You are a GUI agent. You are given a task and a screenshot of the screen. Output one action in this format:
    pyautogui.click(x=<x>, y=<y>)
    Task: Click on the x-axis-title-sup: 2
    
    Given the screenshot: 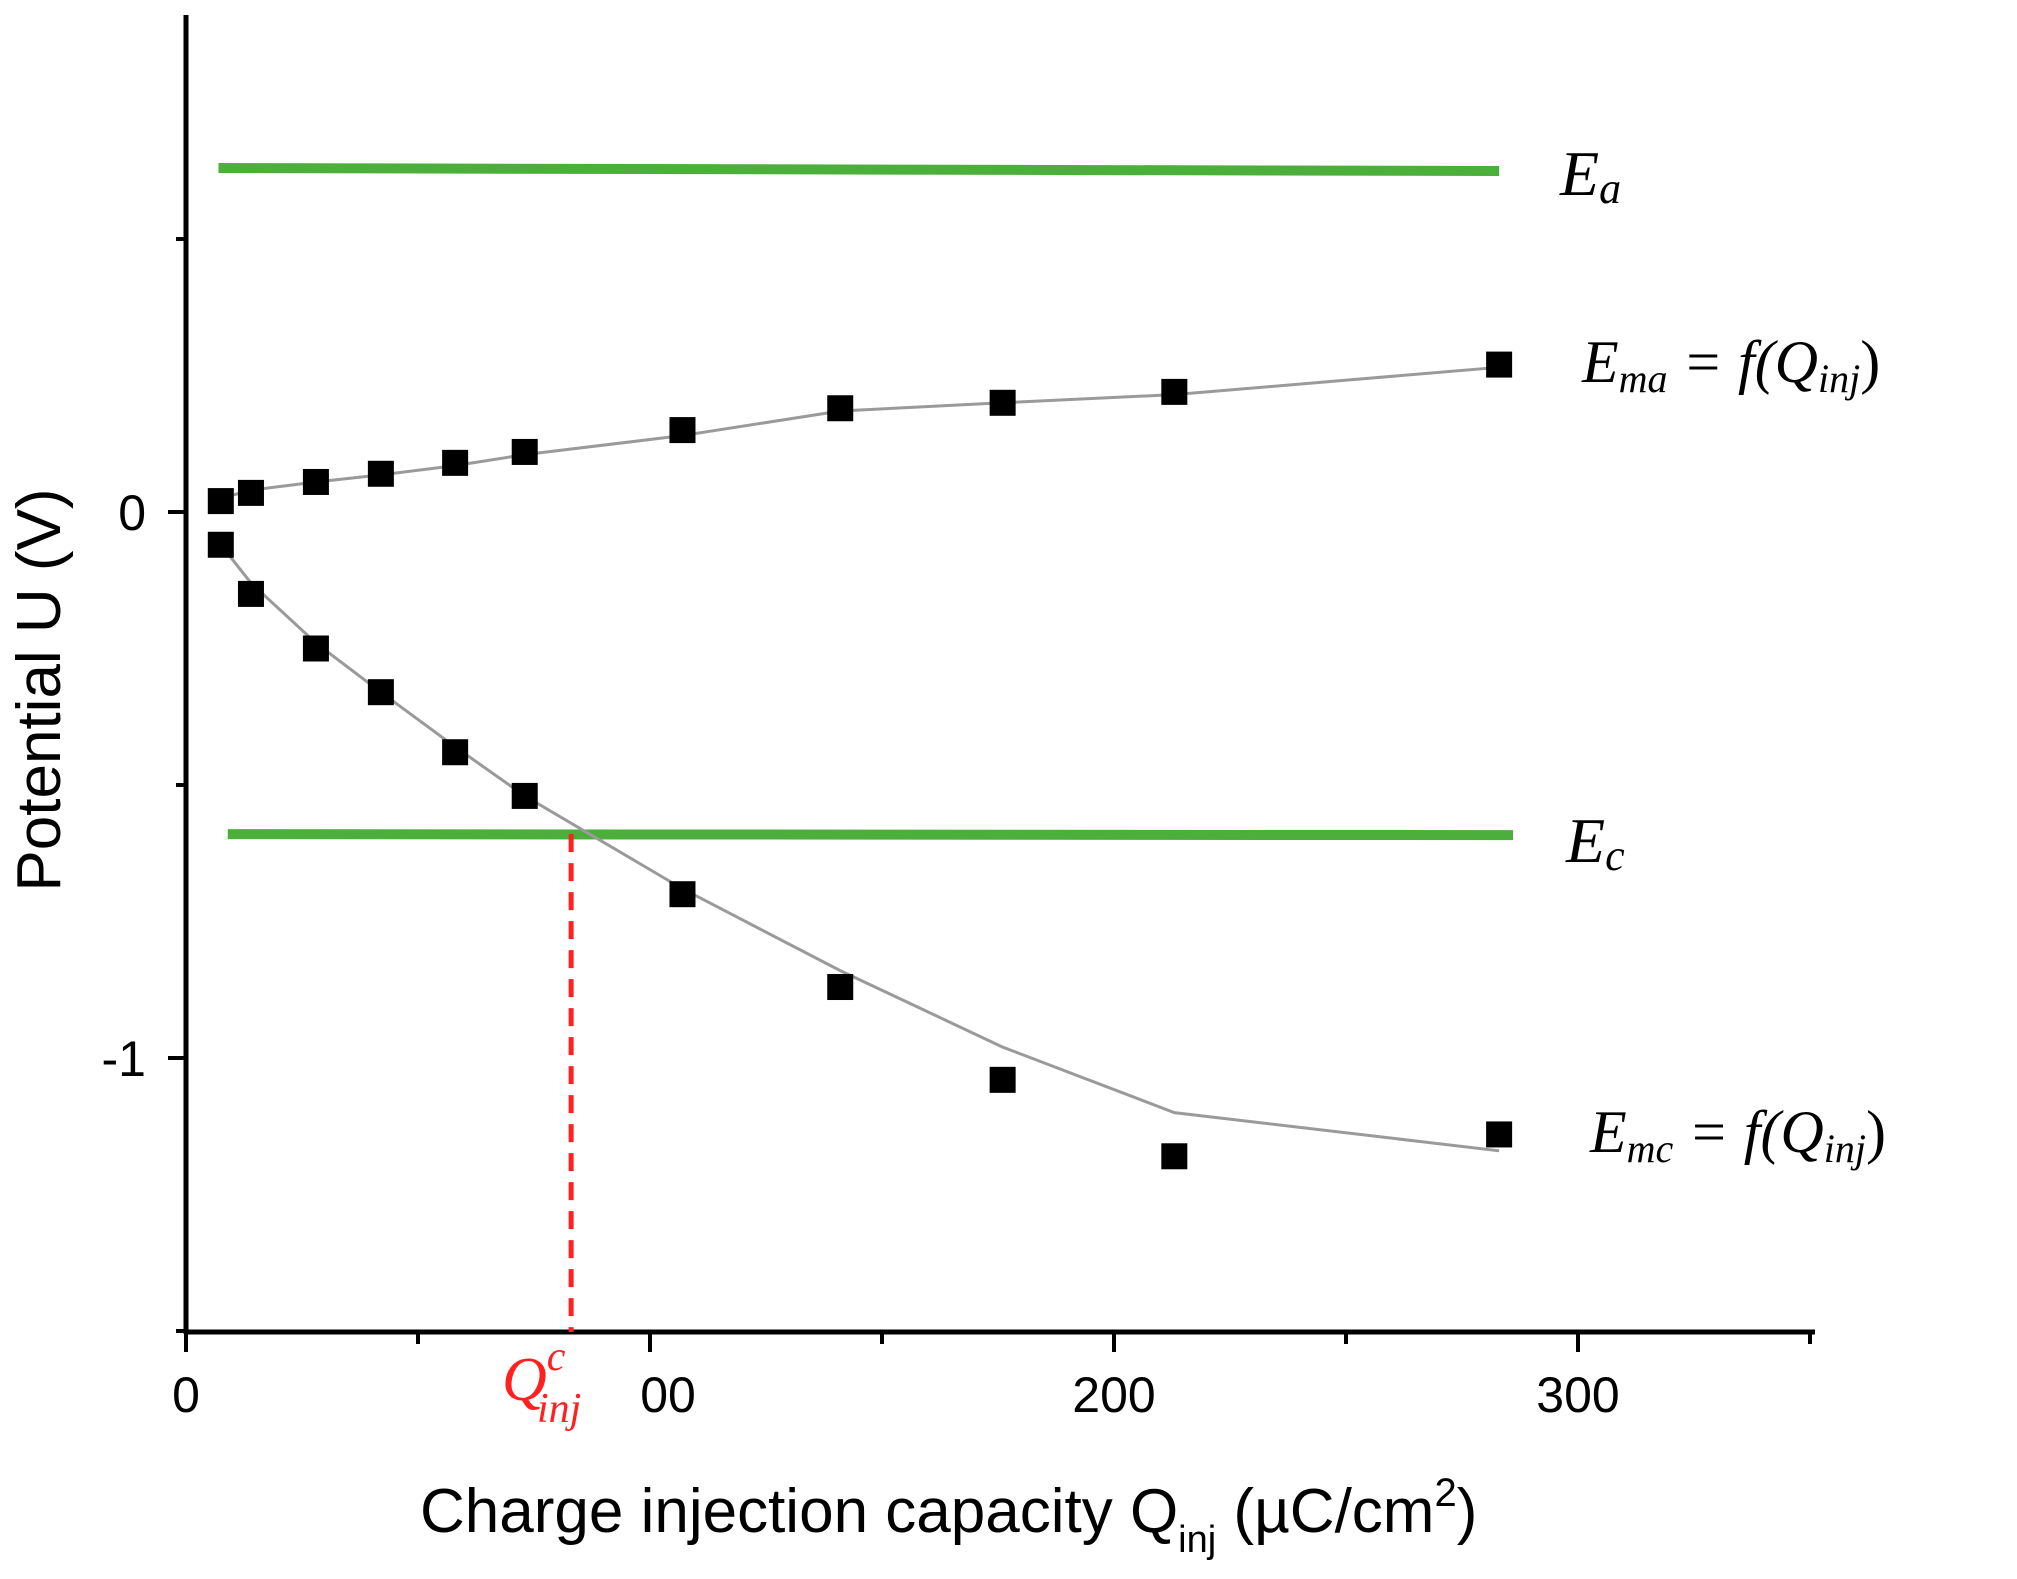 What is the action you would take?
    pyautogui.click(x=1445, y=1493)
    